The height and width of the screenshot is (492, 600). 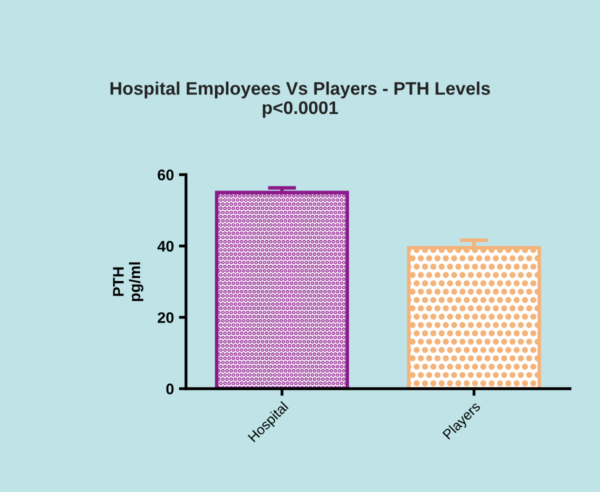 What do you see at coordinates (166, 175) in the screenshot?
I see `y-tick-label: 60` at bounding box center [166, 175].